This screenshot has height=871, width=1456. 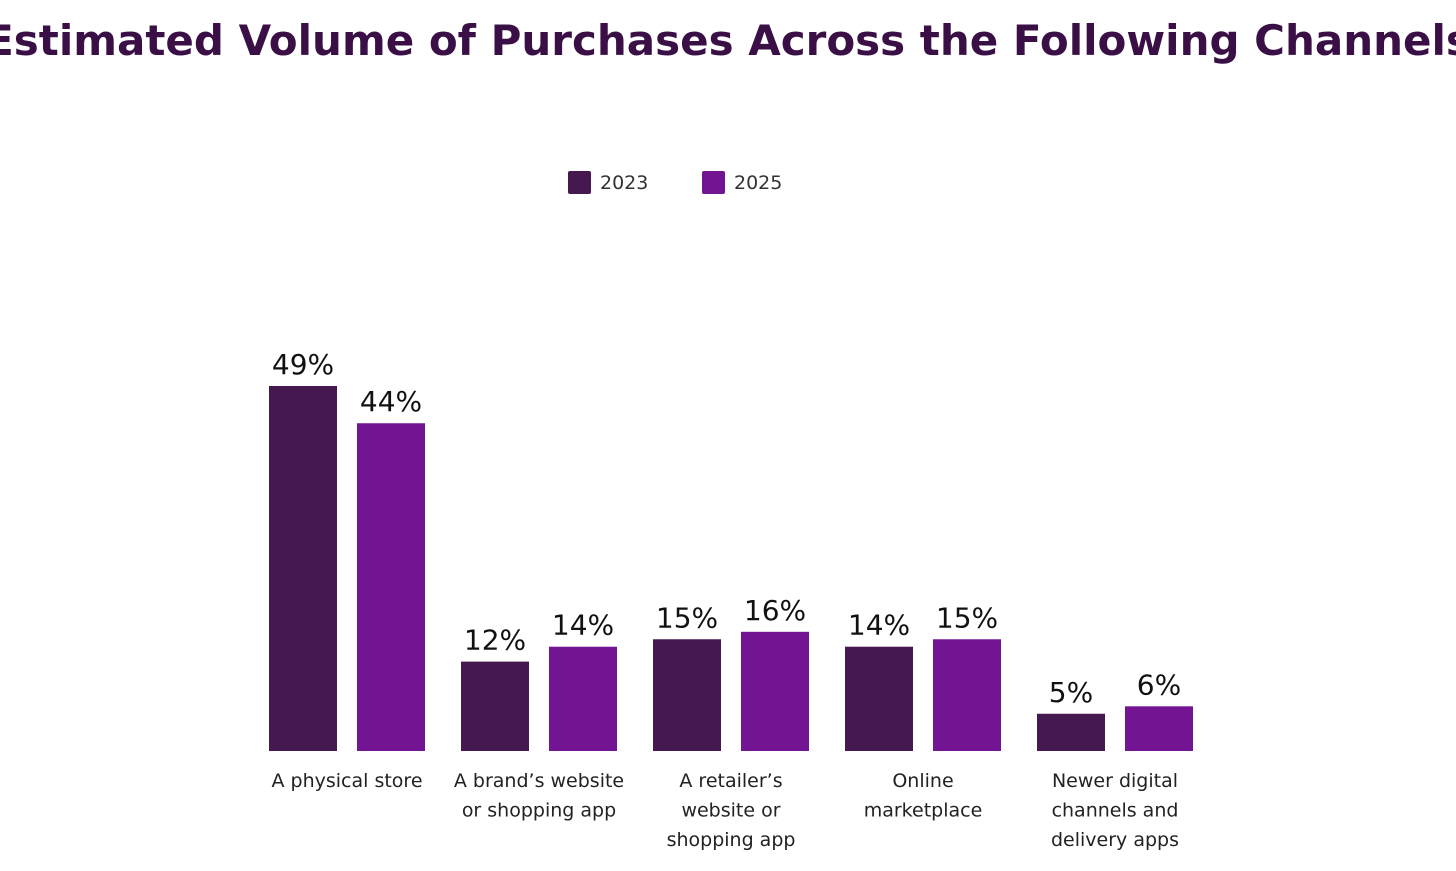 I want to click on legend: 2023 2025, so click(x=675, y=182).